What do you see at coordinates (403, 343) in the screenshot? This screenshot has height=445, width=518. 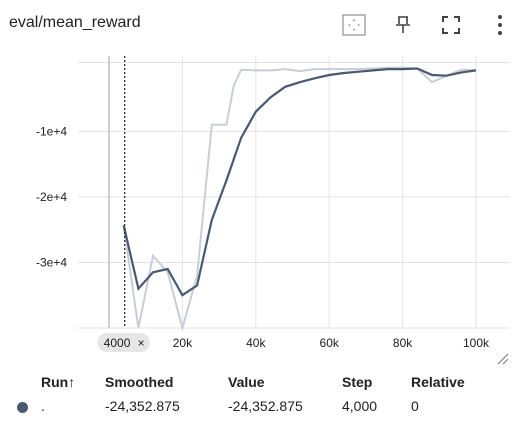 I see `x-tick-label: 80k` at bounding box center [403, 343].